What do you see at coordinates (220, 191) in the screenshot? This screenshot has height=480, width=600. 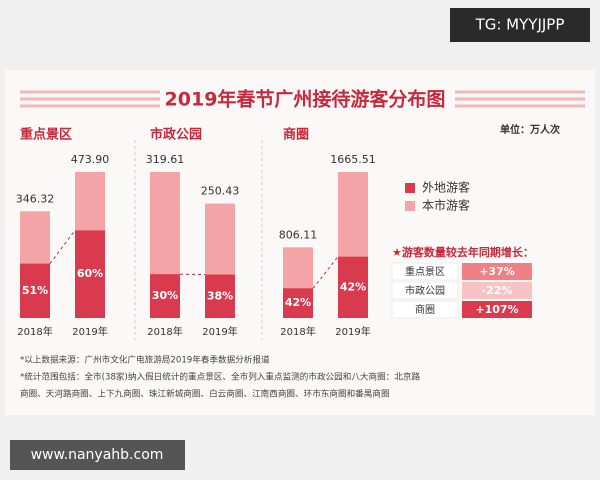 I see `value-label: 250.43` at bounding box center [220, 191].